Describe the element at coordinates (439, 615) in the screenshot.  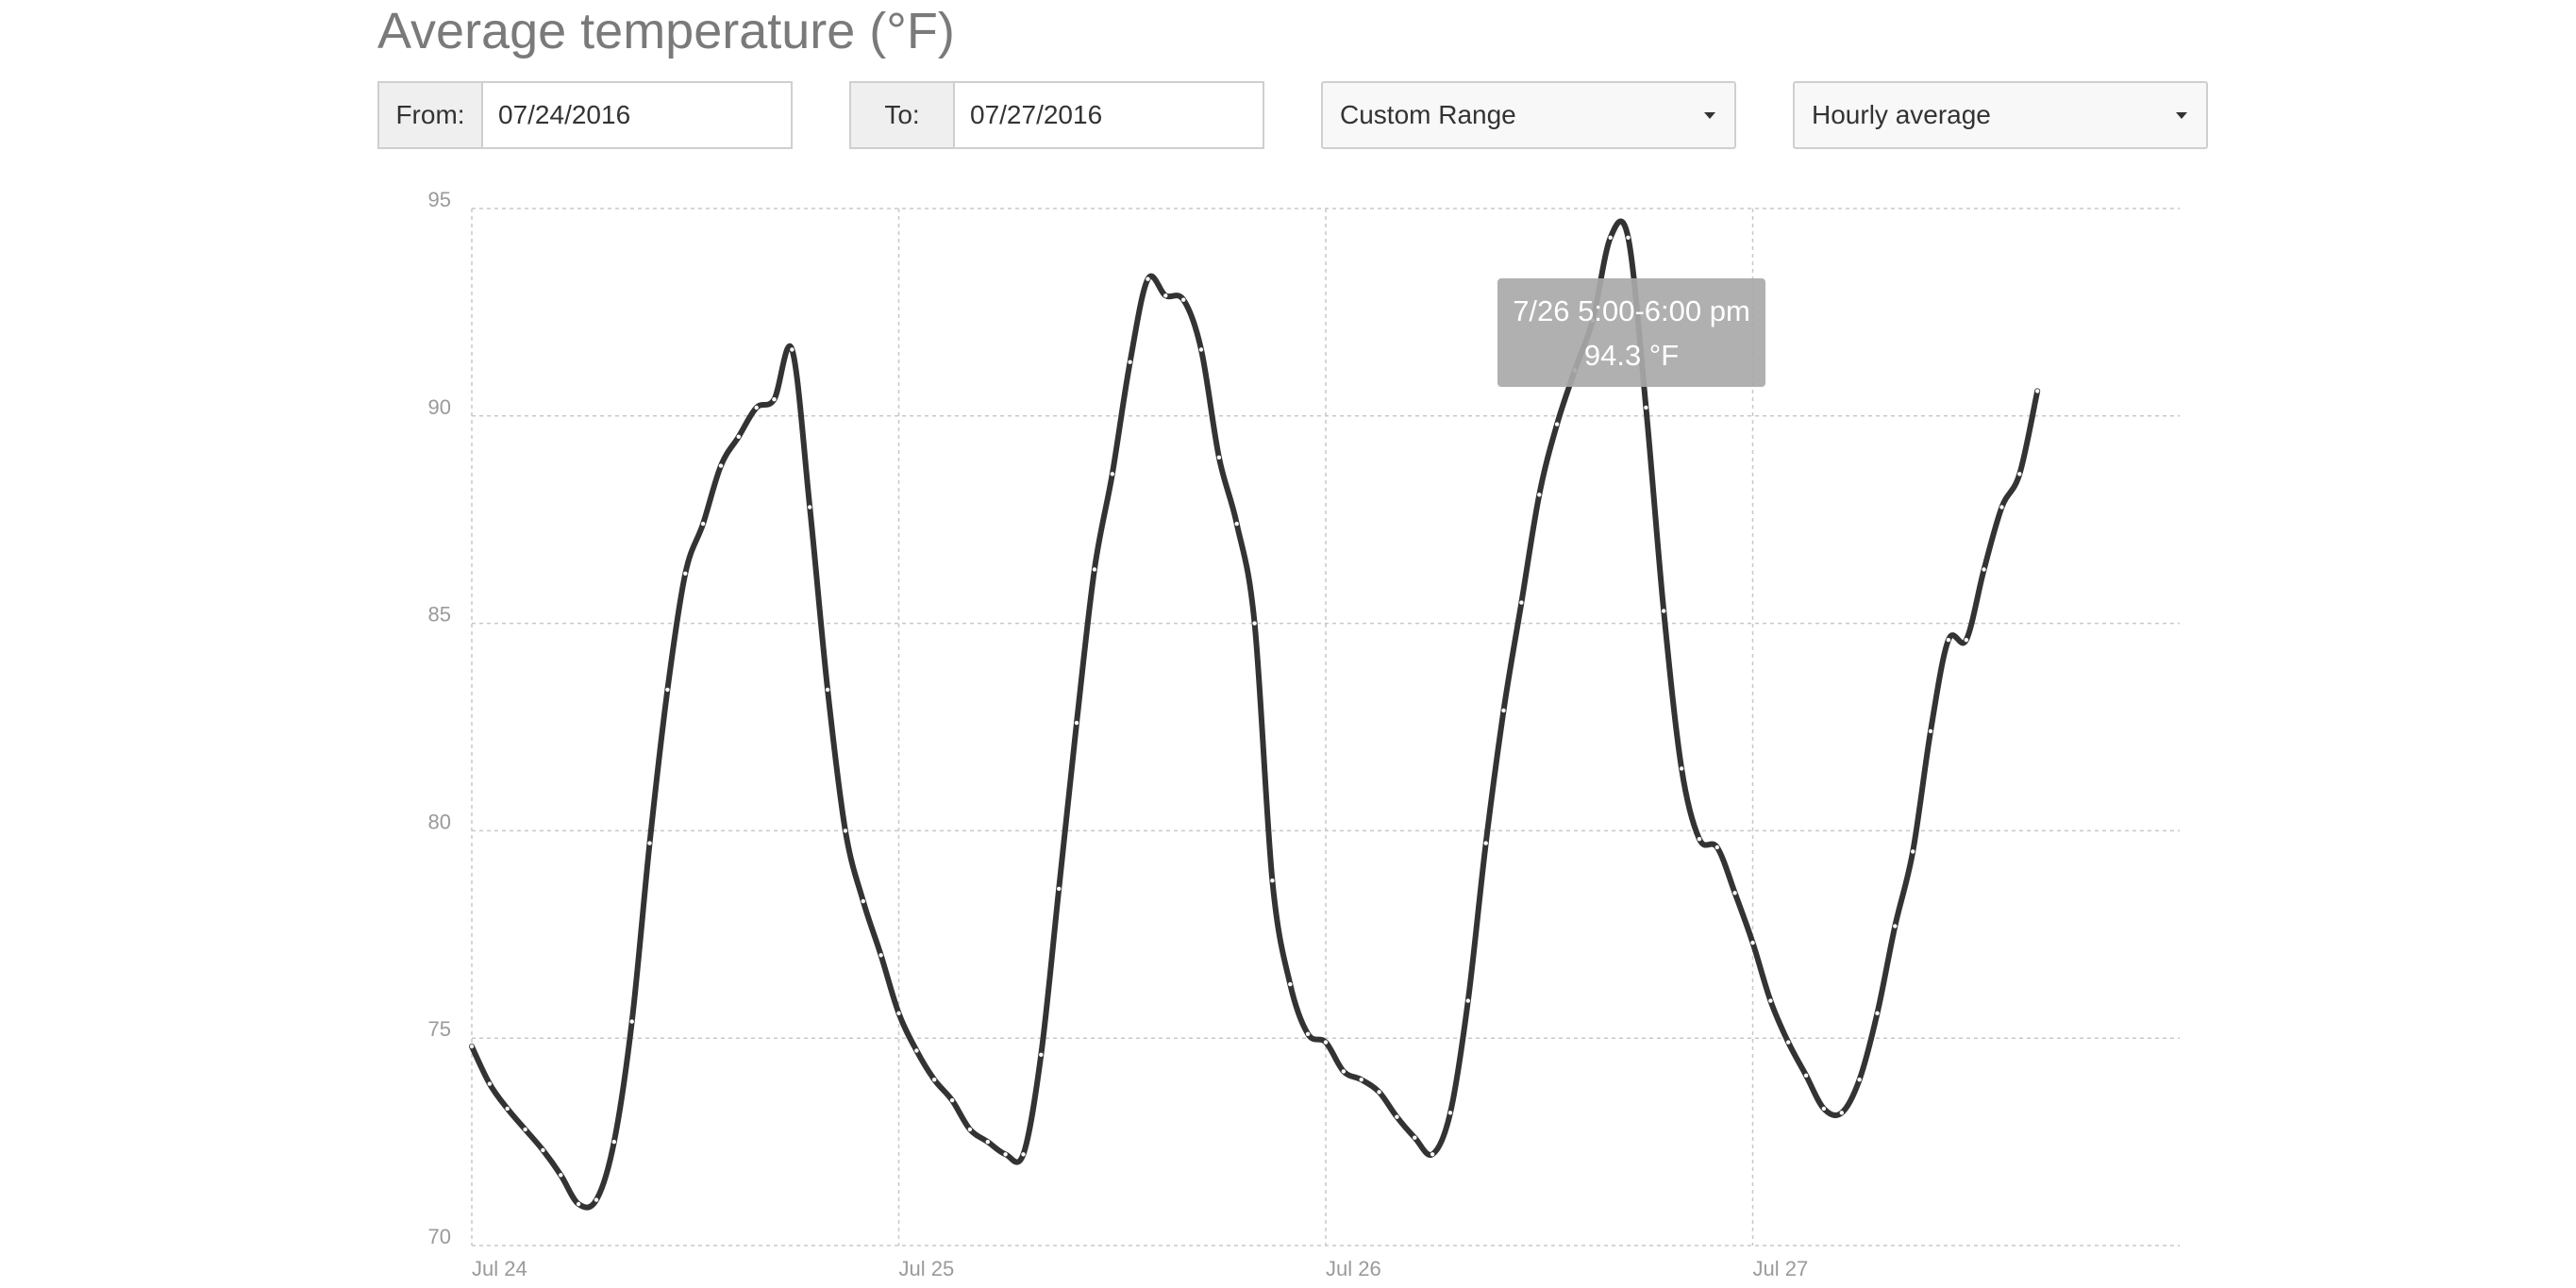
I see `y-tick-label: 85` at that location.